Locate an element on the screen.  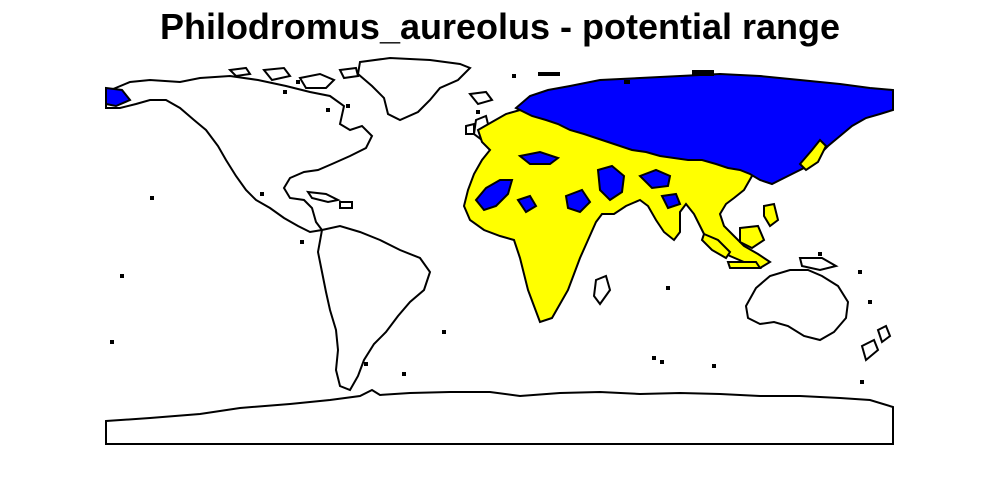
range-native-india is located at coordinates (671, 201).